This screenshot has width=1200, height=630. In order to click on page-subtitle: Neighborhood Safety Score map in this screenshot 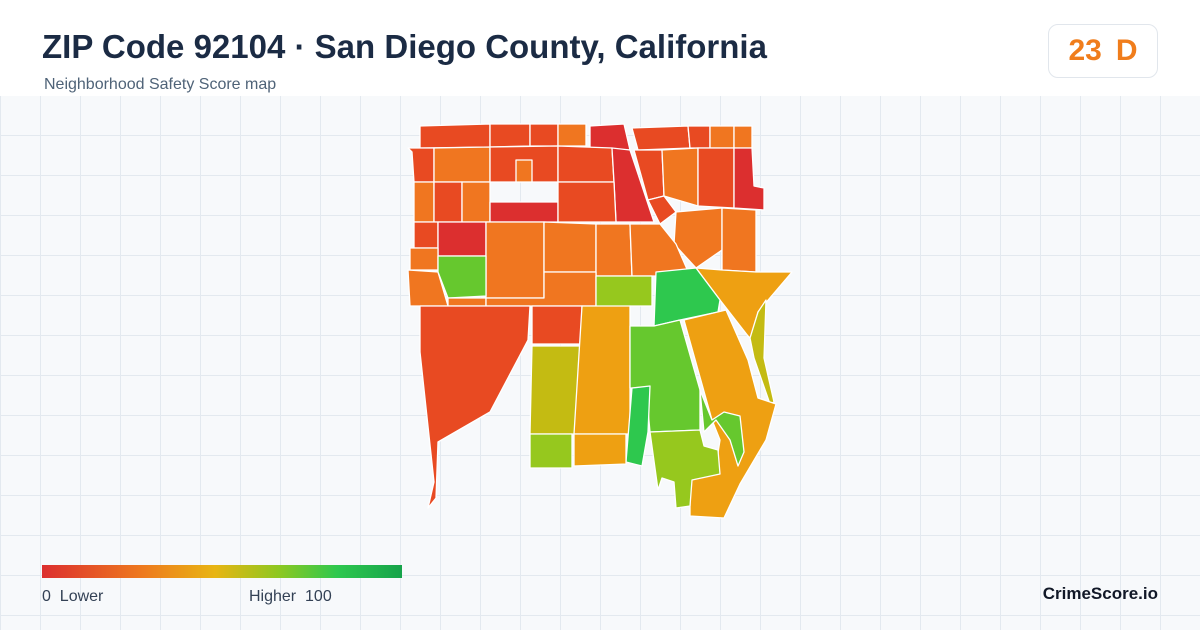, I will do `click(160, 84)`.